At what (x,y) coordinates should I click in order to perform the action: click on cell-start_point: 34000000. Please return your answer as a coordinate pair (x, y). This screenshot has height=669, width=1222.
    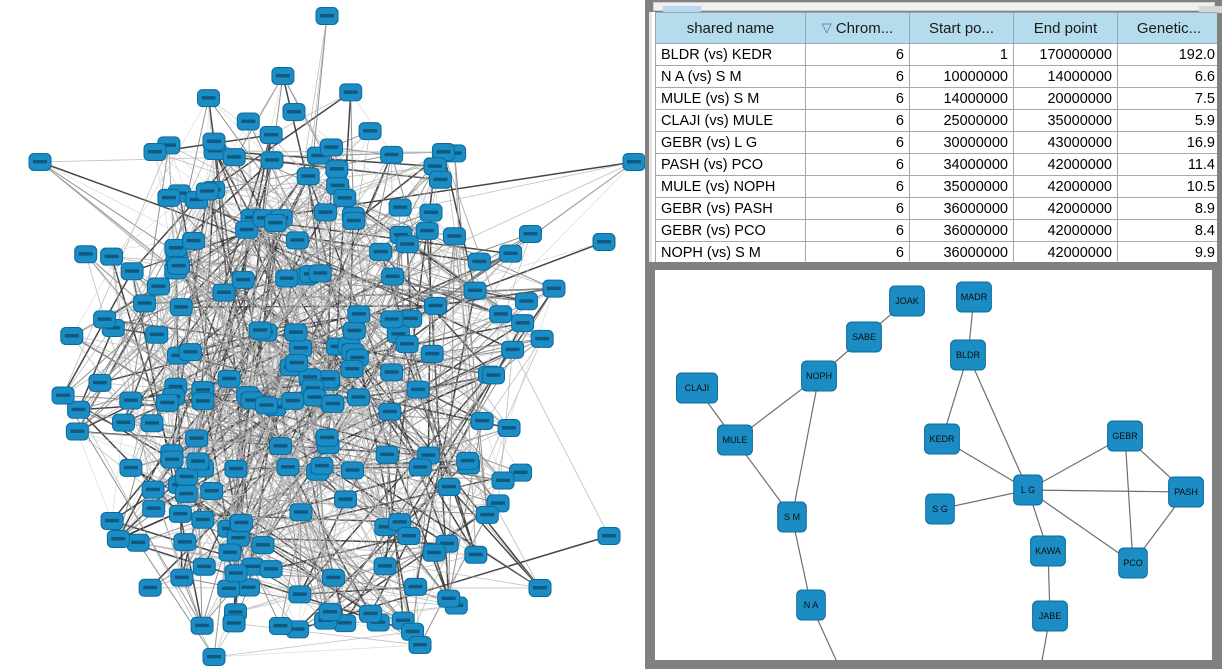
    Looking at the image, I should click on (961, 164).